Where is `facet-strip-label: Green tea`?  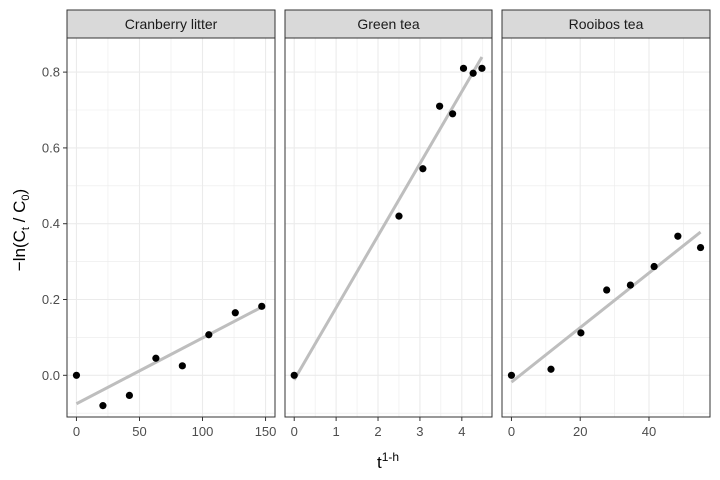
facet-strip-label: Green tea is located at coordinates (388, 24).